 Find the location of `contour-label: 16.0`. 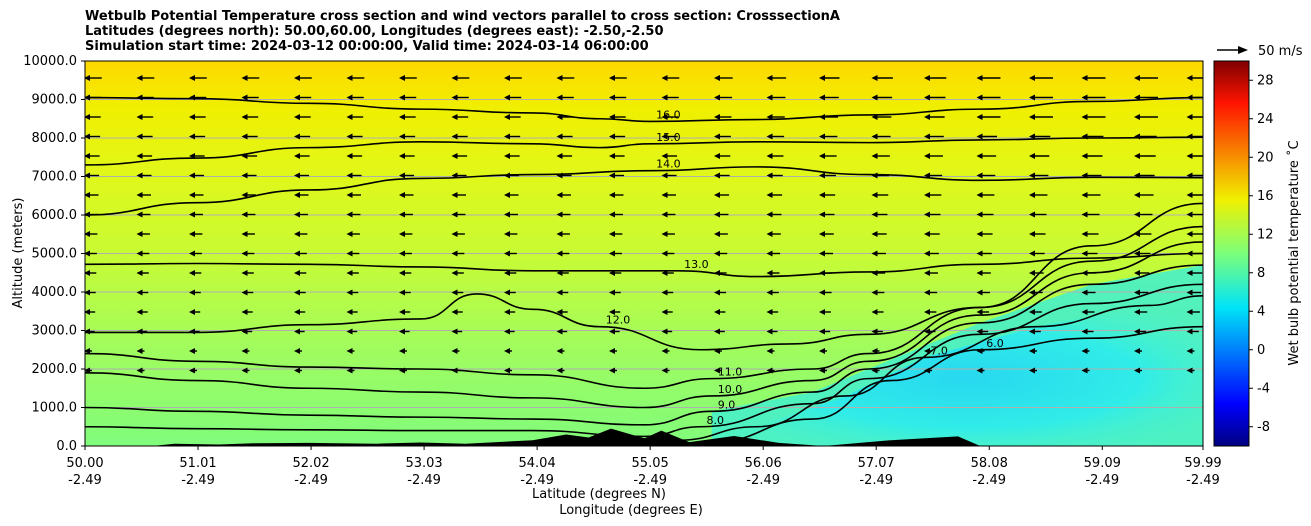

contour-label: 16.0 is located at coordinates (668, 114).